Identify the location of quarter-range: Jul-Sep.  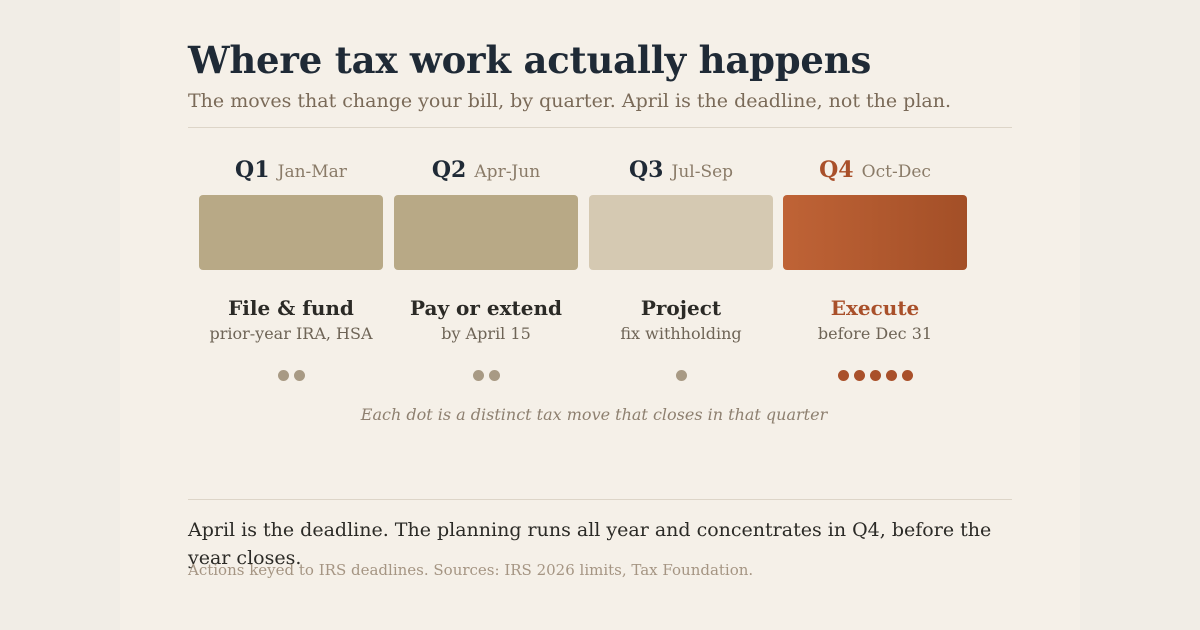
(702, 172).